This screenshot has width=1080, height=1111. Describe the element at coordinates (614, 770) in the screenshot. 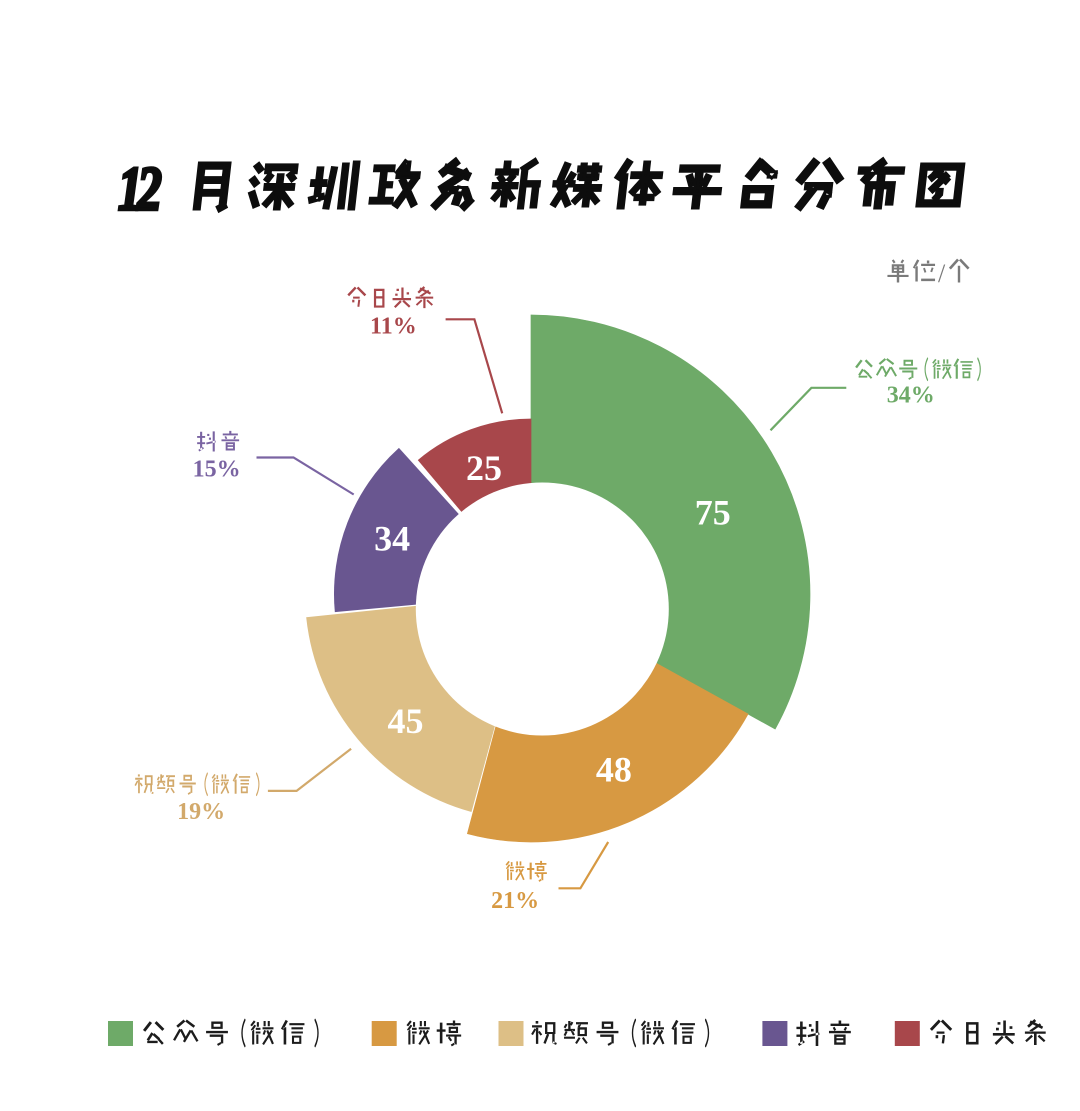

I see `svg-text: 48` at that location.